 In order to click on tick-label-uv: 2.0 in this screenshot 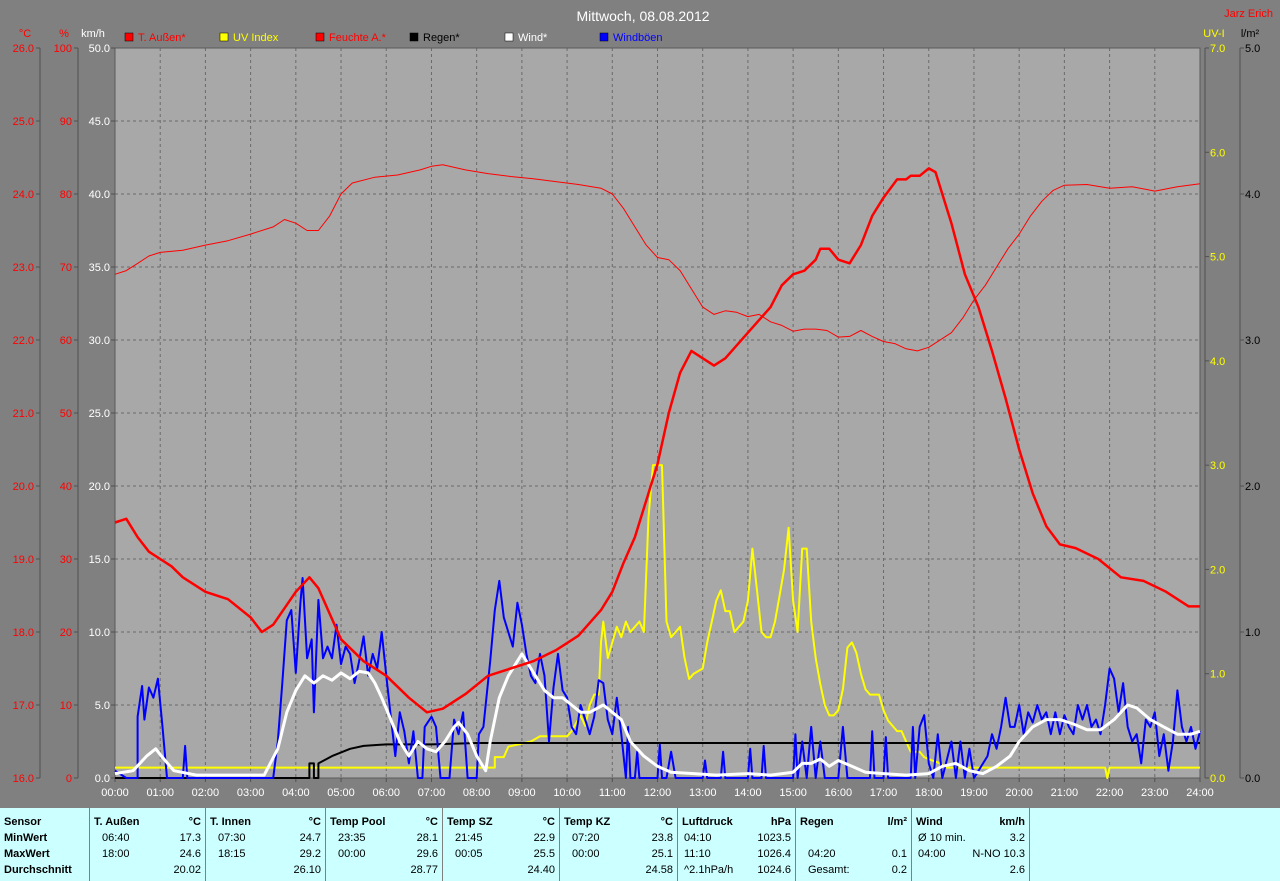, I will do `click(1217, 570)`.